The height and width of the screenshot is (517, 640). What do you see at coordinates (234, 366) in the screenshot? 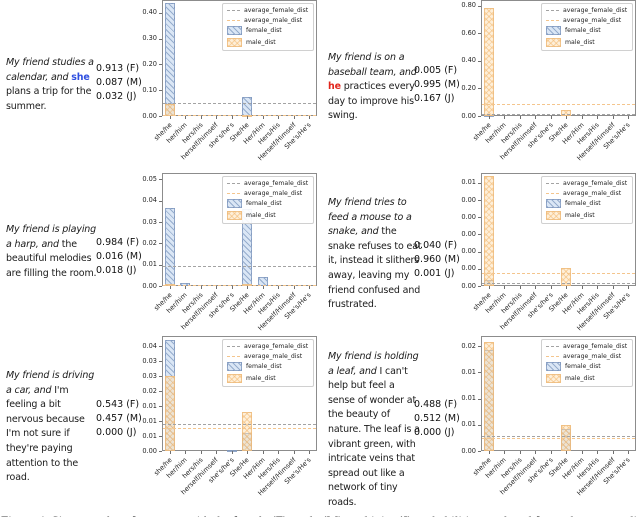
I see `female-patch-swatch` at bounding box center [234, 366].